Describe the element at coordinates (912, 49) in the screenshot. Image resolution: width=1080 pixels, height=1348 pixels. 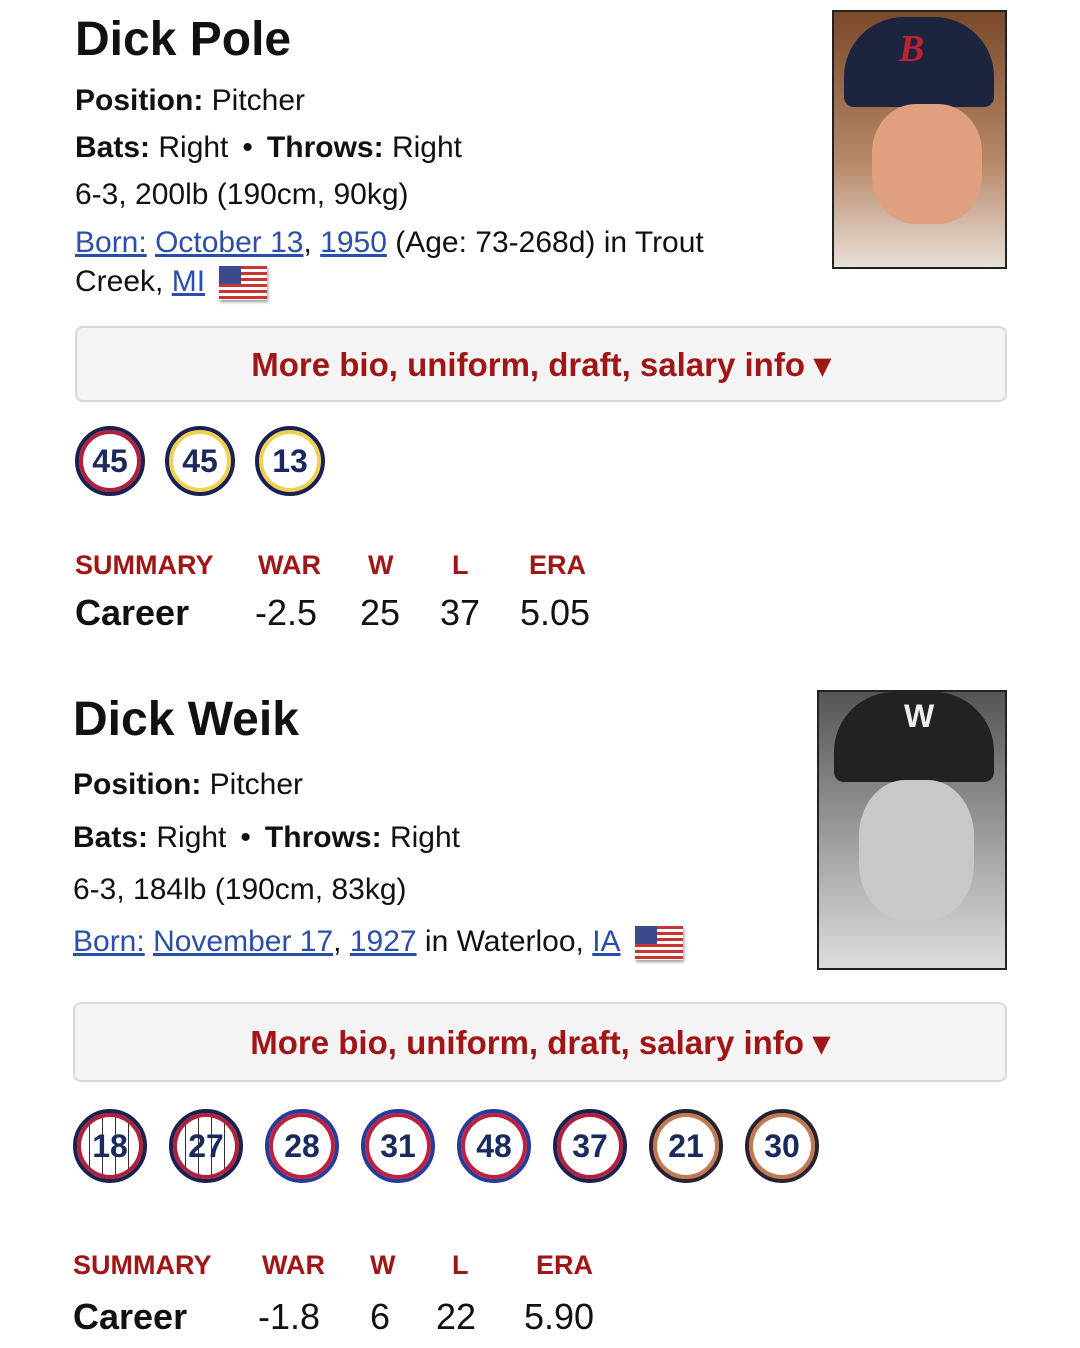
I see `cap-letter: B` at that location.